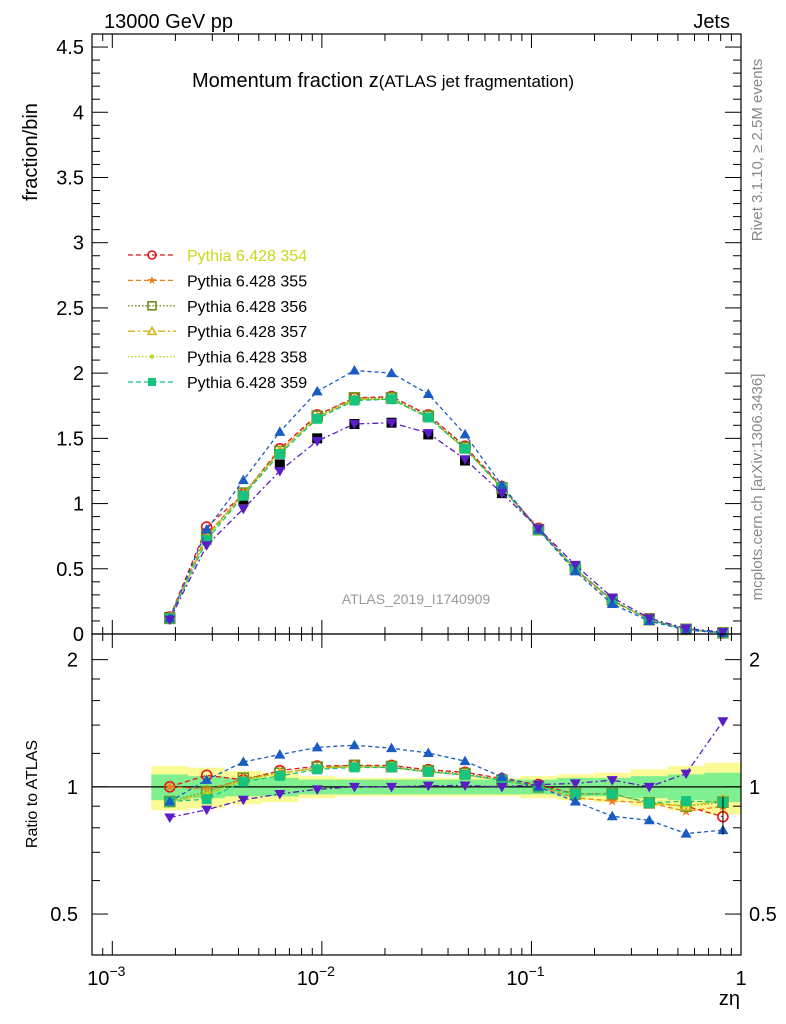  What do you see at coordinates (757, 487) in the screenshot?
I see `mcplots-side-label: mcplots.cern.ch [arXiv:1306.3436]` at bounding box center [757, 487].